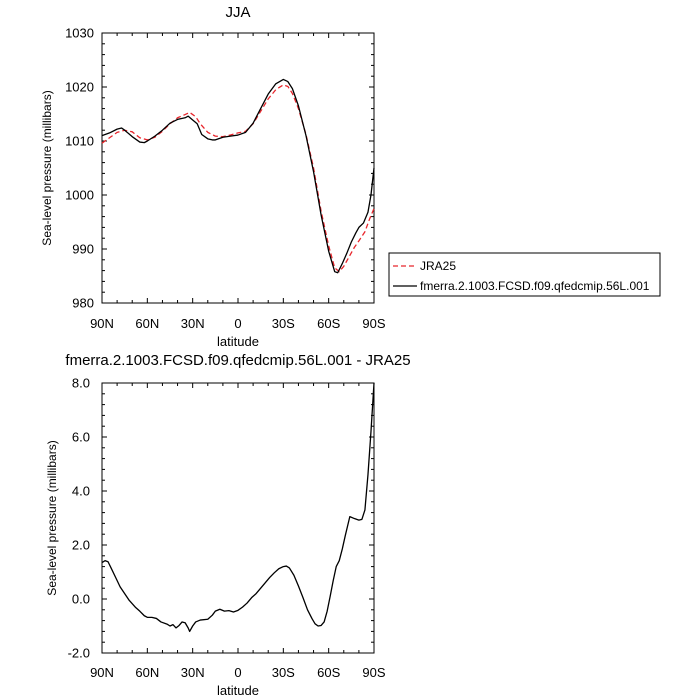 This screenshot has height=700, width=700. I want to click on top-x-tick-label-90n: 90N, so click(102, 323).